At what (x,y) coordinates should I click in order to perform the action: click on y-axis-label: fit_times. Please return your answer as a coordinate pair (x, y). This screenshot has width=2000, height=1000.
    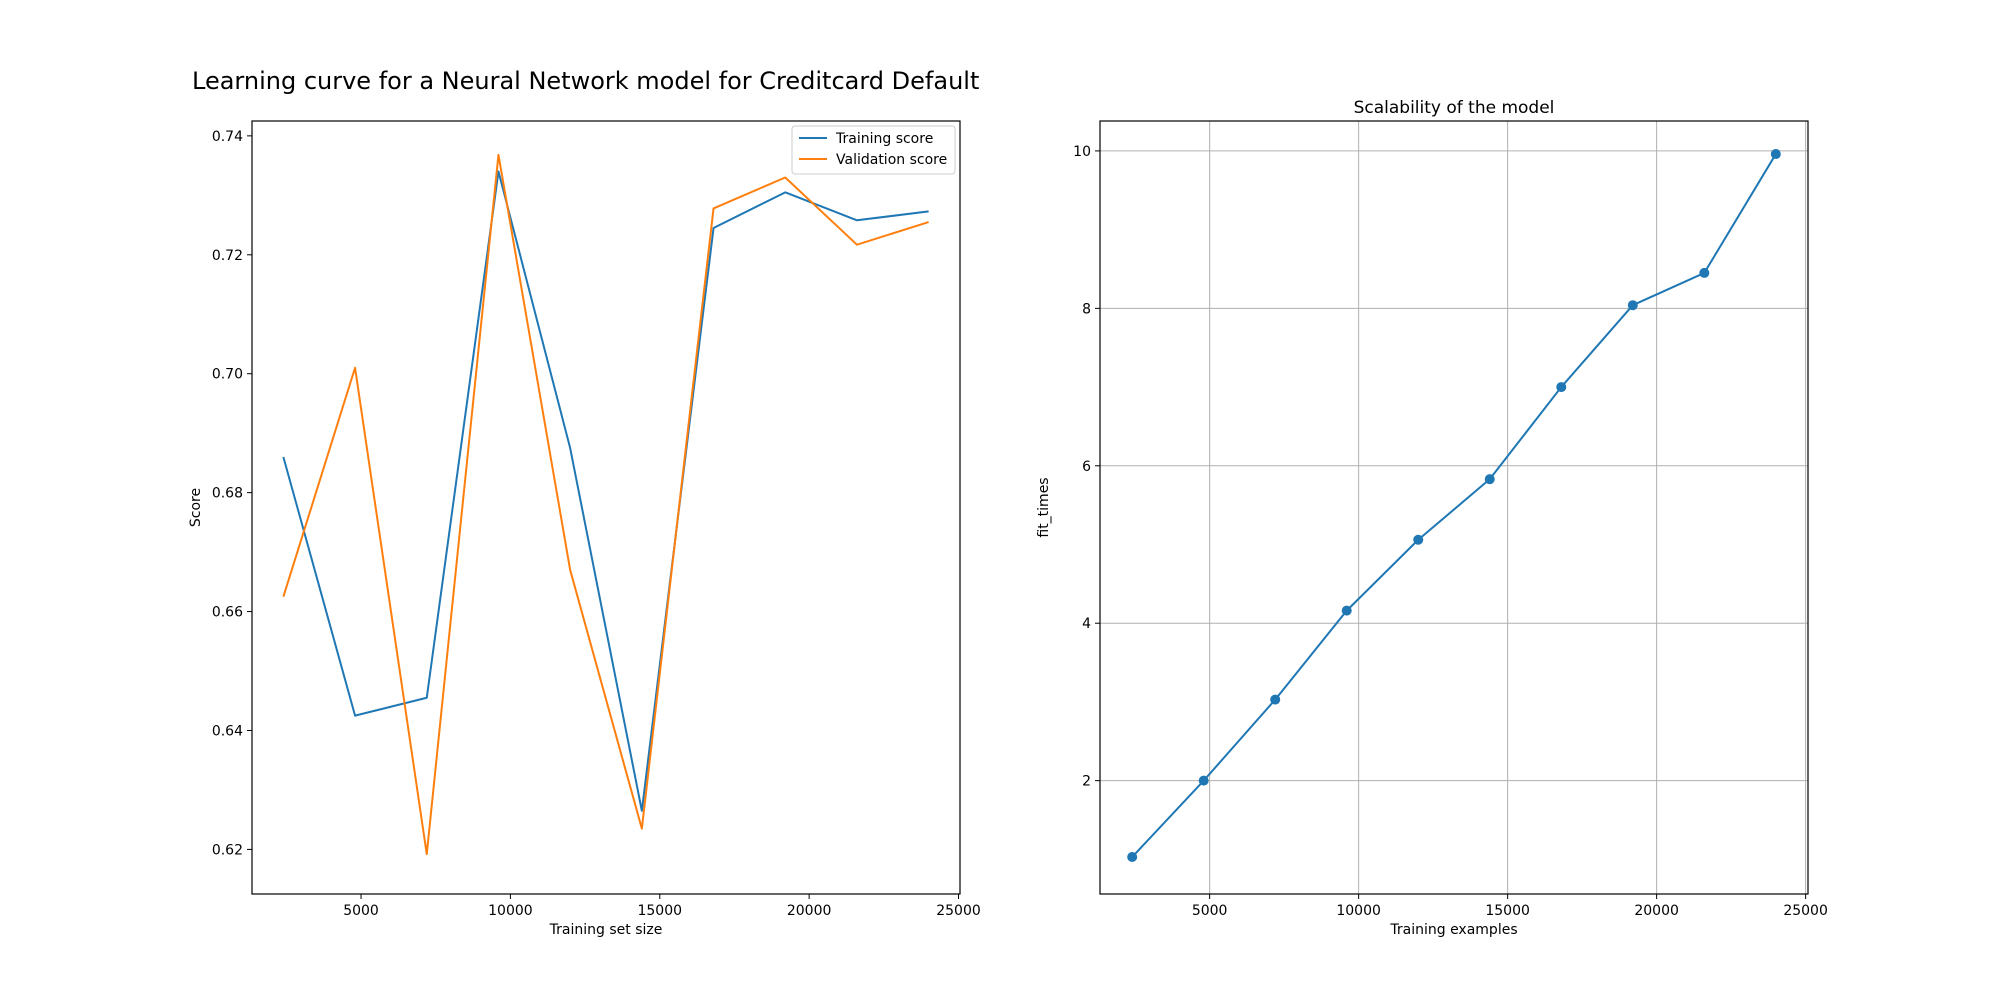
    Looking at the image, I should click on (1044, 507).